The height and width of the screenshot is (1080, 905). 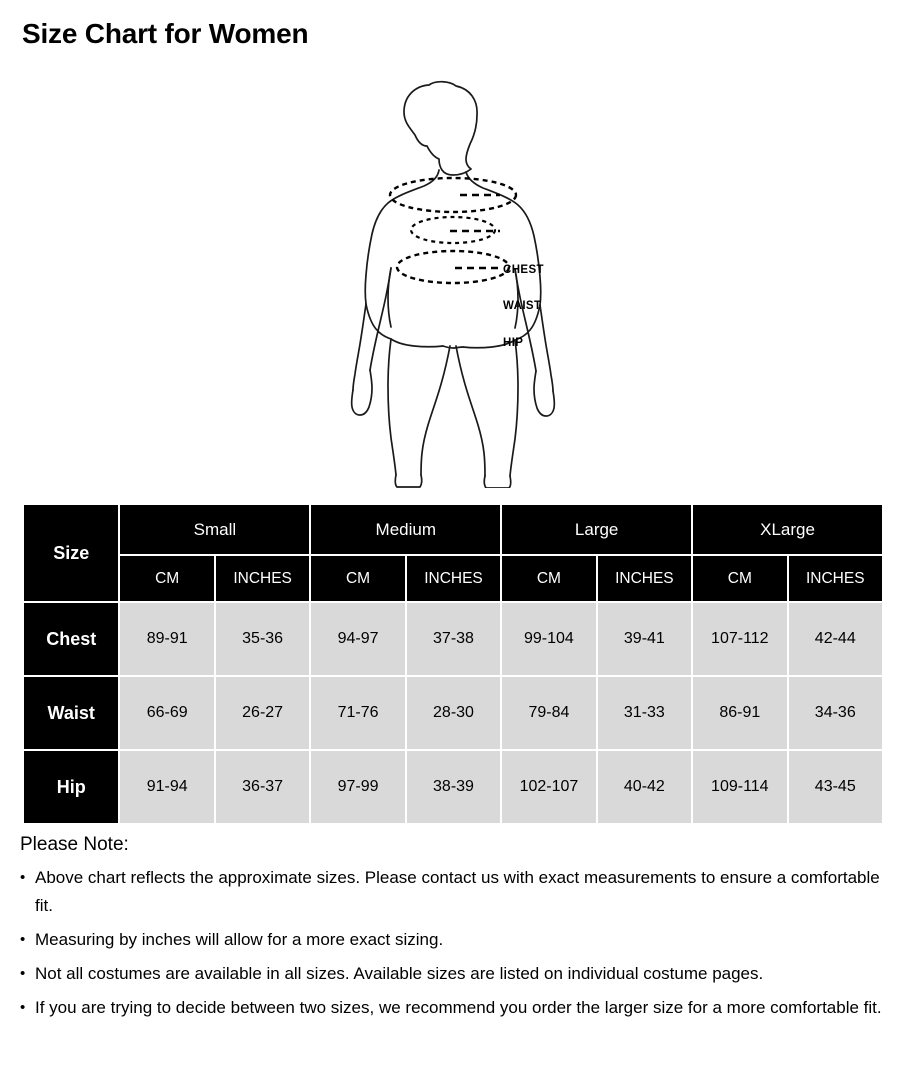 What do you see at coordinates (358, 787) in the screenshot?
I see `cell-hip-medium-cm: 97-99` at bounding box center [358, 787].